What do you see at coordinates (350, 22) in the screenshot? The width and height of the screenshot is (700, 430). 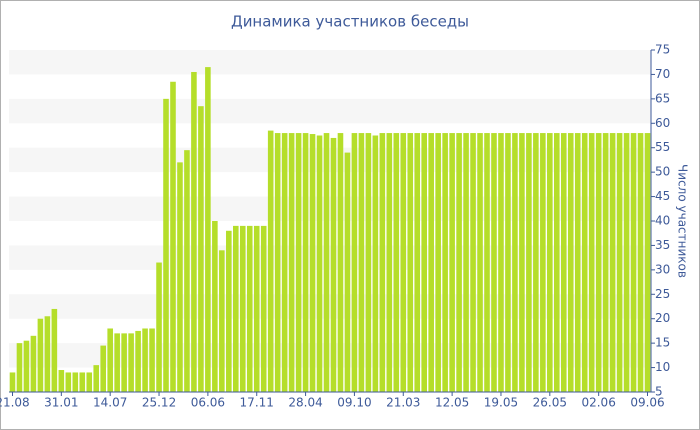 I see `chart-title: Динамика участников беседы` at bounding box center [350, 22].